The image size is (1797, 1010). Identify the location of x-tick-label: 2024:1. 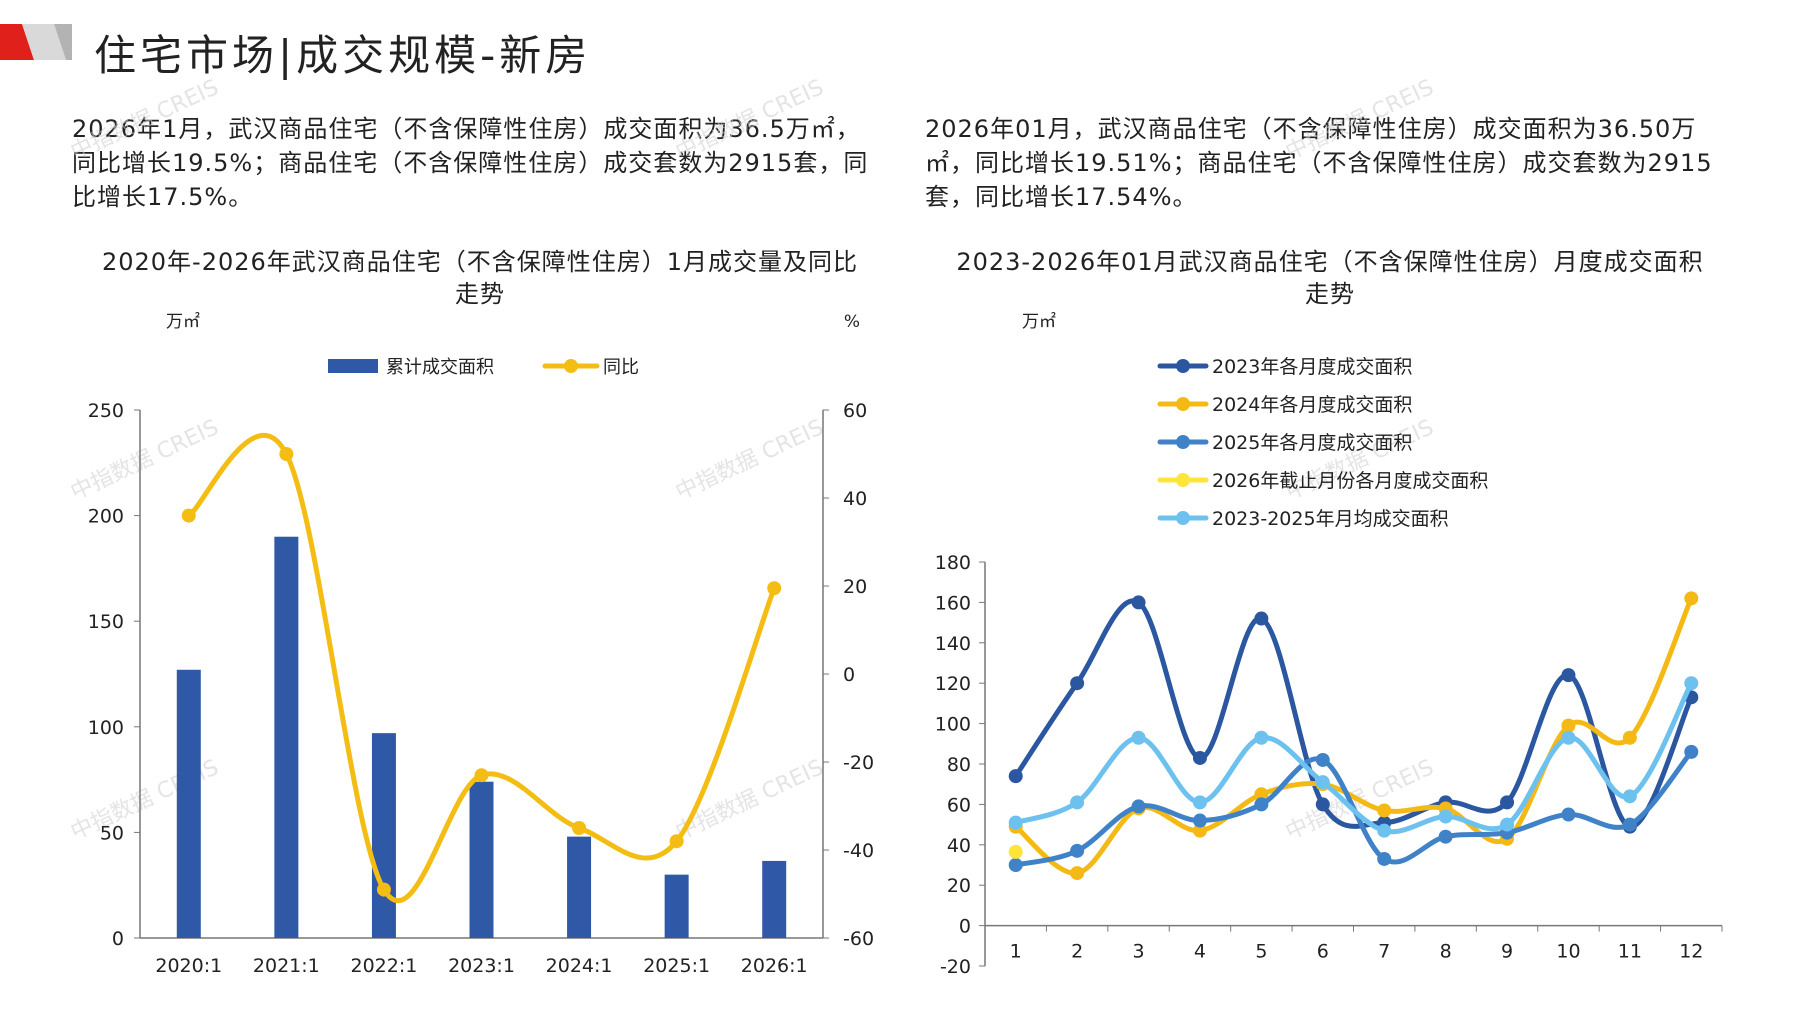
(579, 966).